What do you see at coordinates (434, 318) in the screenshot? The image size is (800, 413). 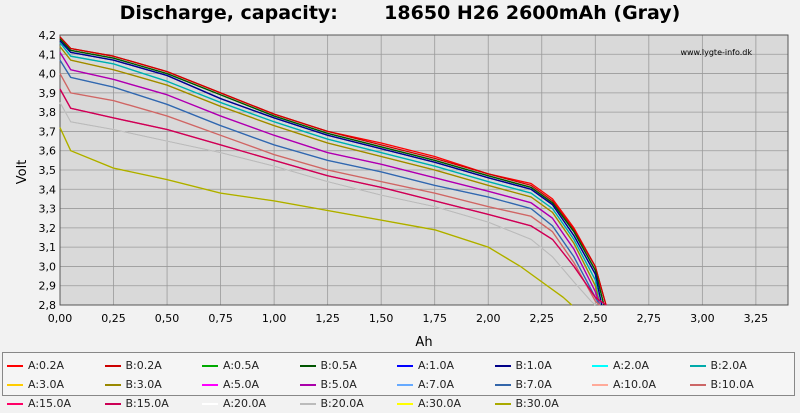 I see `x-tick-label: 1,75` at bounding box center [434, 318].